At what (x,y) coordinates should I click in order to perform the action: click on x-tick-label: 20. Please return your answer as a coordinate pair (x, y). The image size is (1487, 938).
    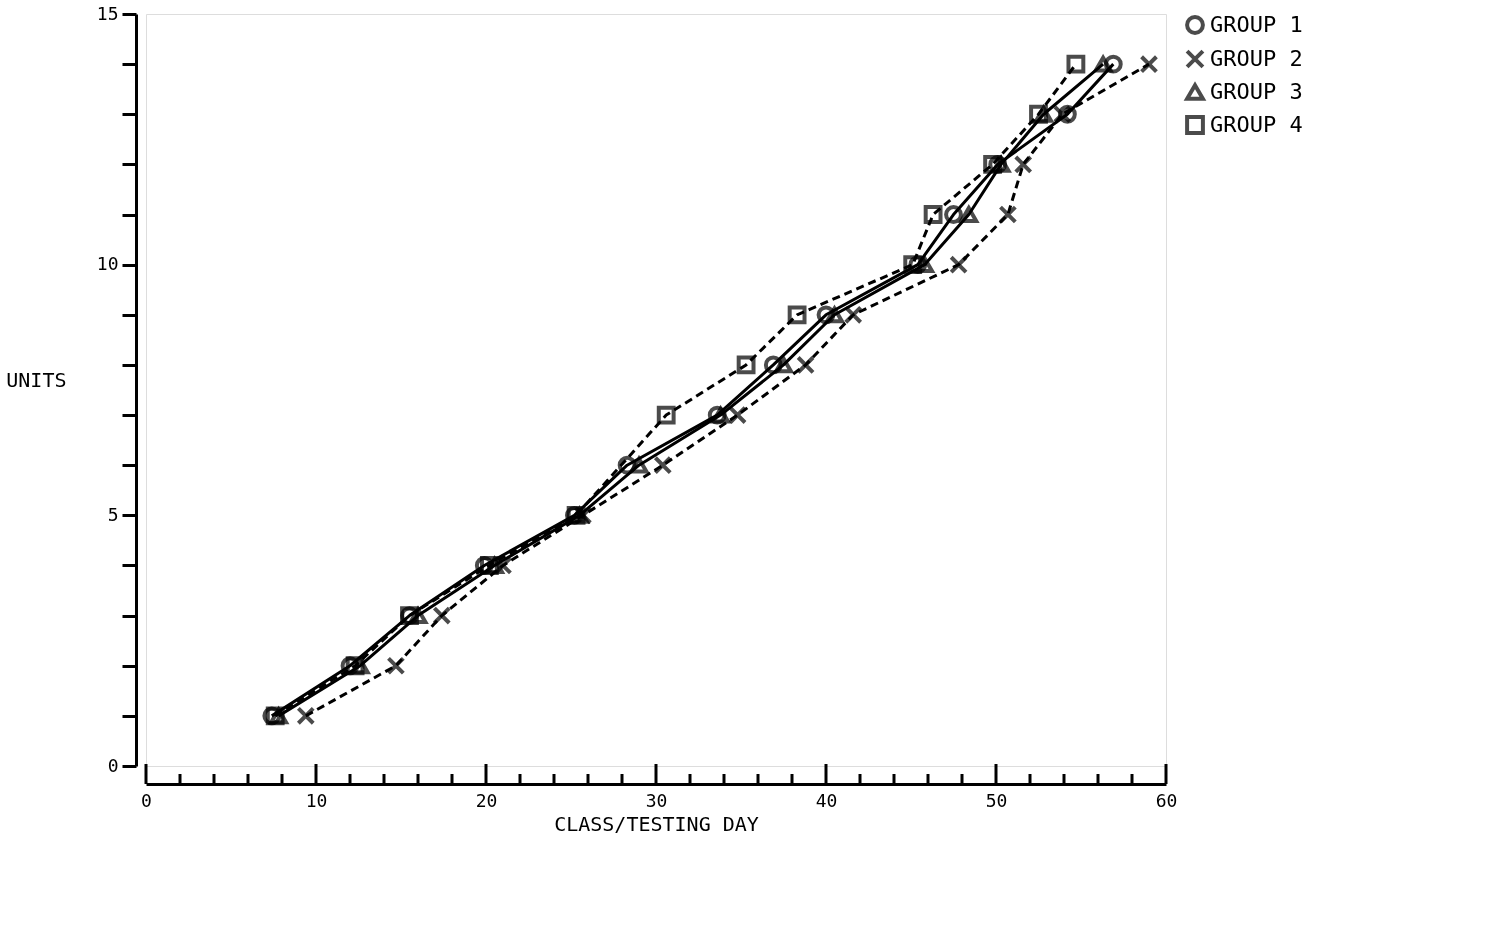
    Looking at the image, I should click on (486, 800).